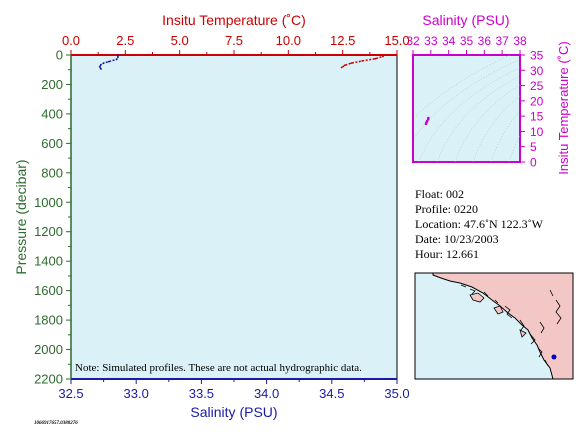 This screenshot has width=588, height=438. Describe the element at coordinates (70, 393) in the screenshot. I see `salinity-tick-label: 32.5` at that location.